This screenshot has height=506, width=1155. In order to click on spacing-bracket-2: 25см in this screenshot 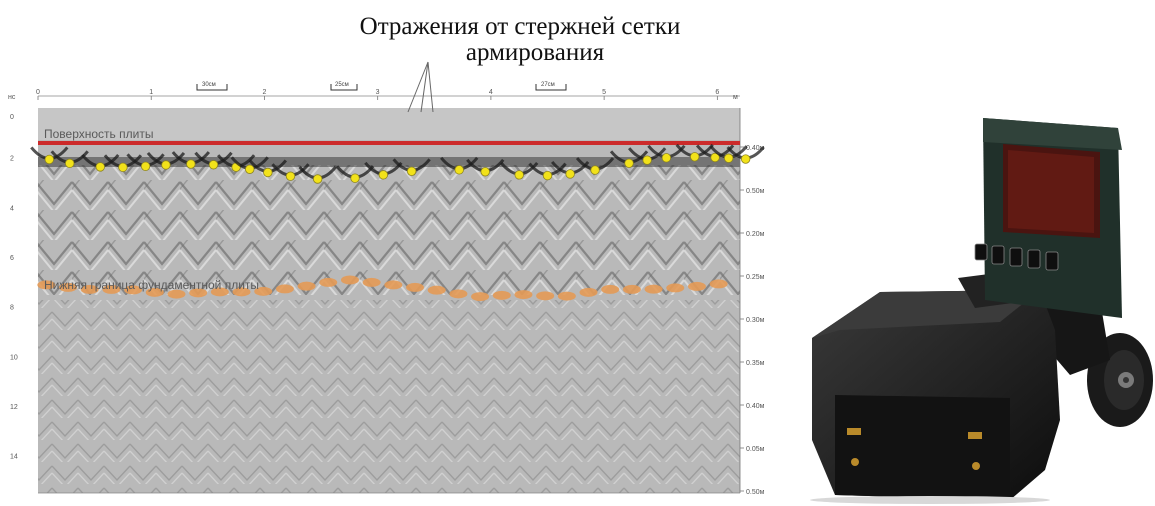, I will do `click(344, 86)`.